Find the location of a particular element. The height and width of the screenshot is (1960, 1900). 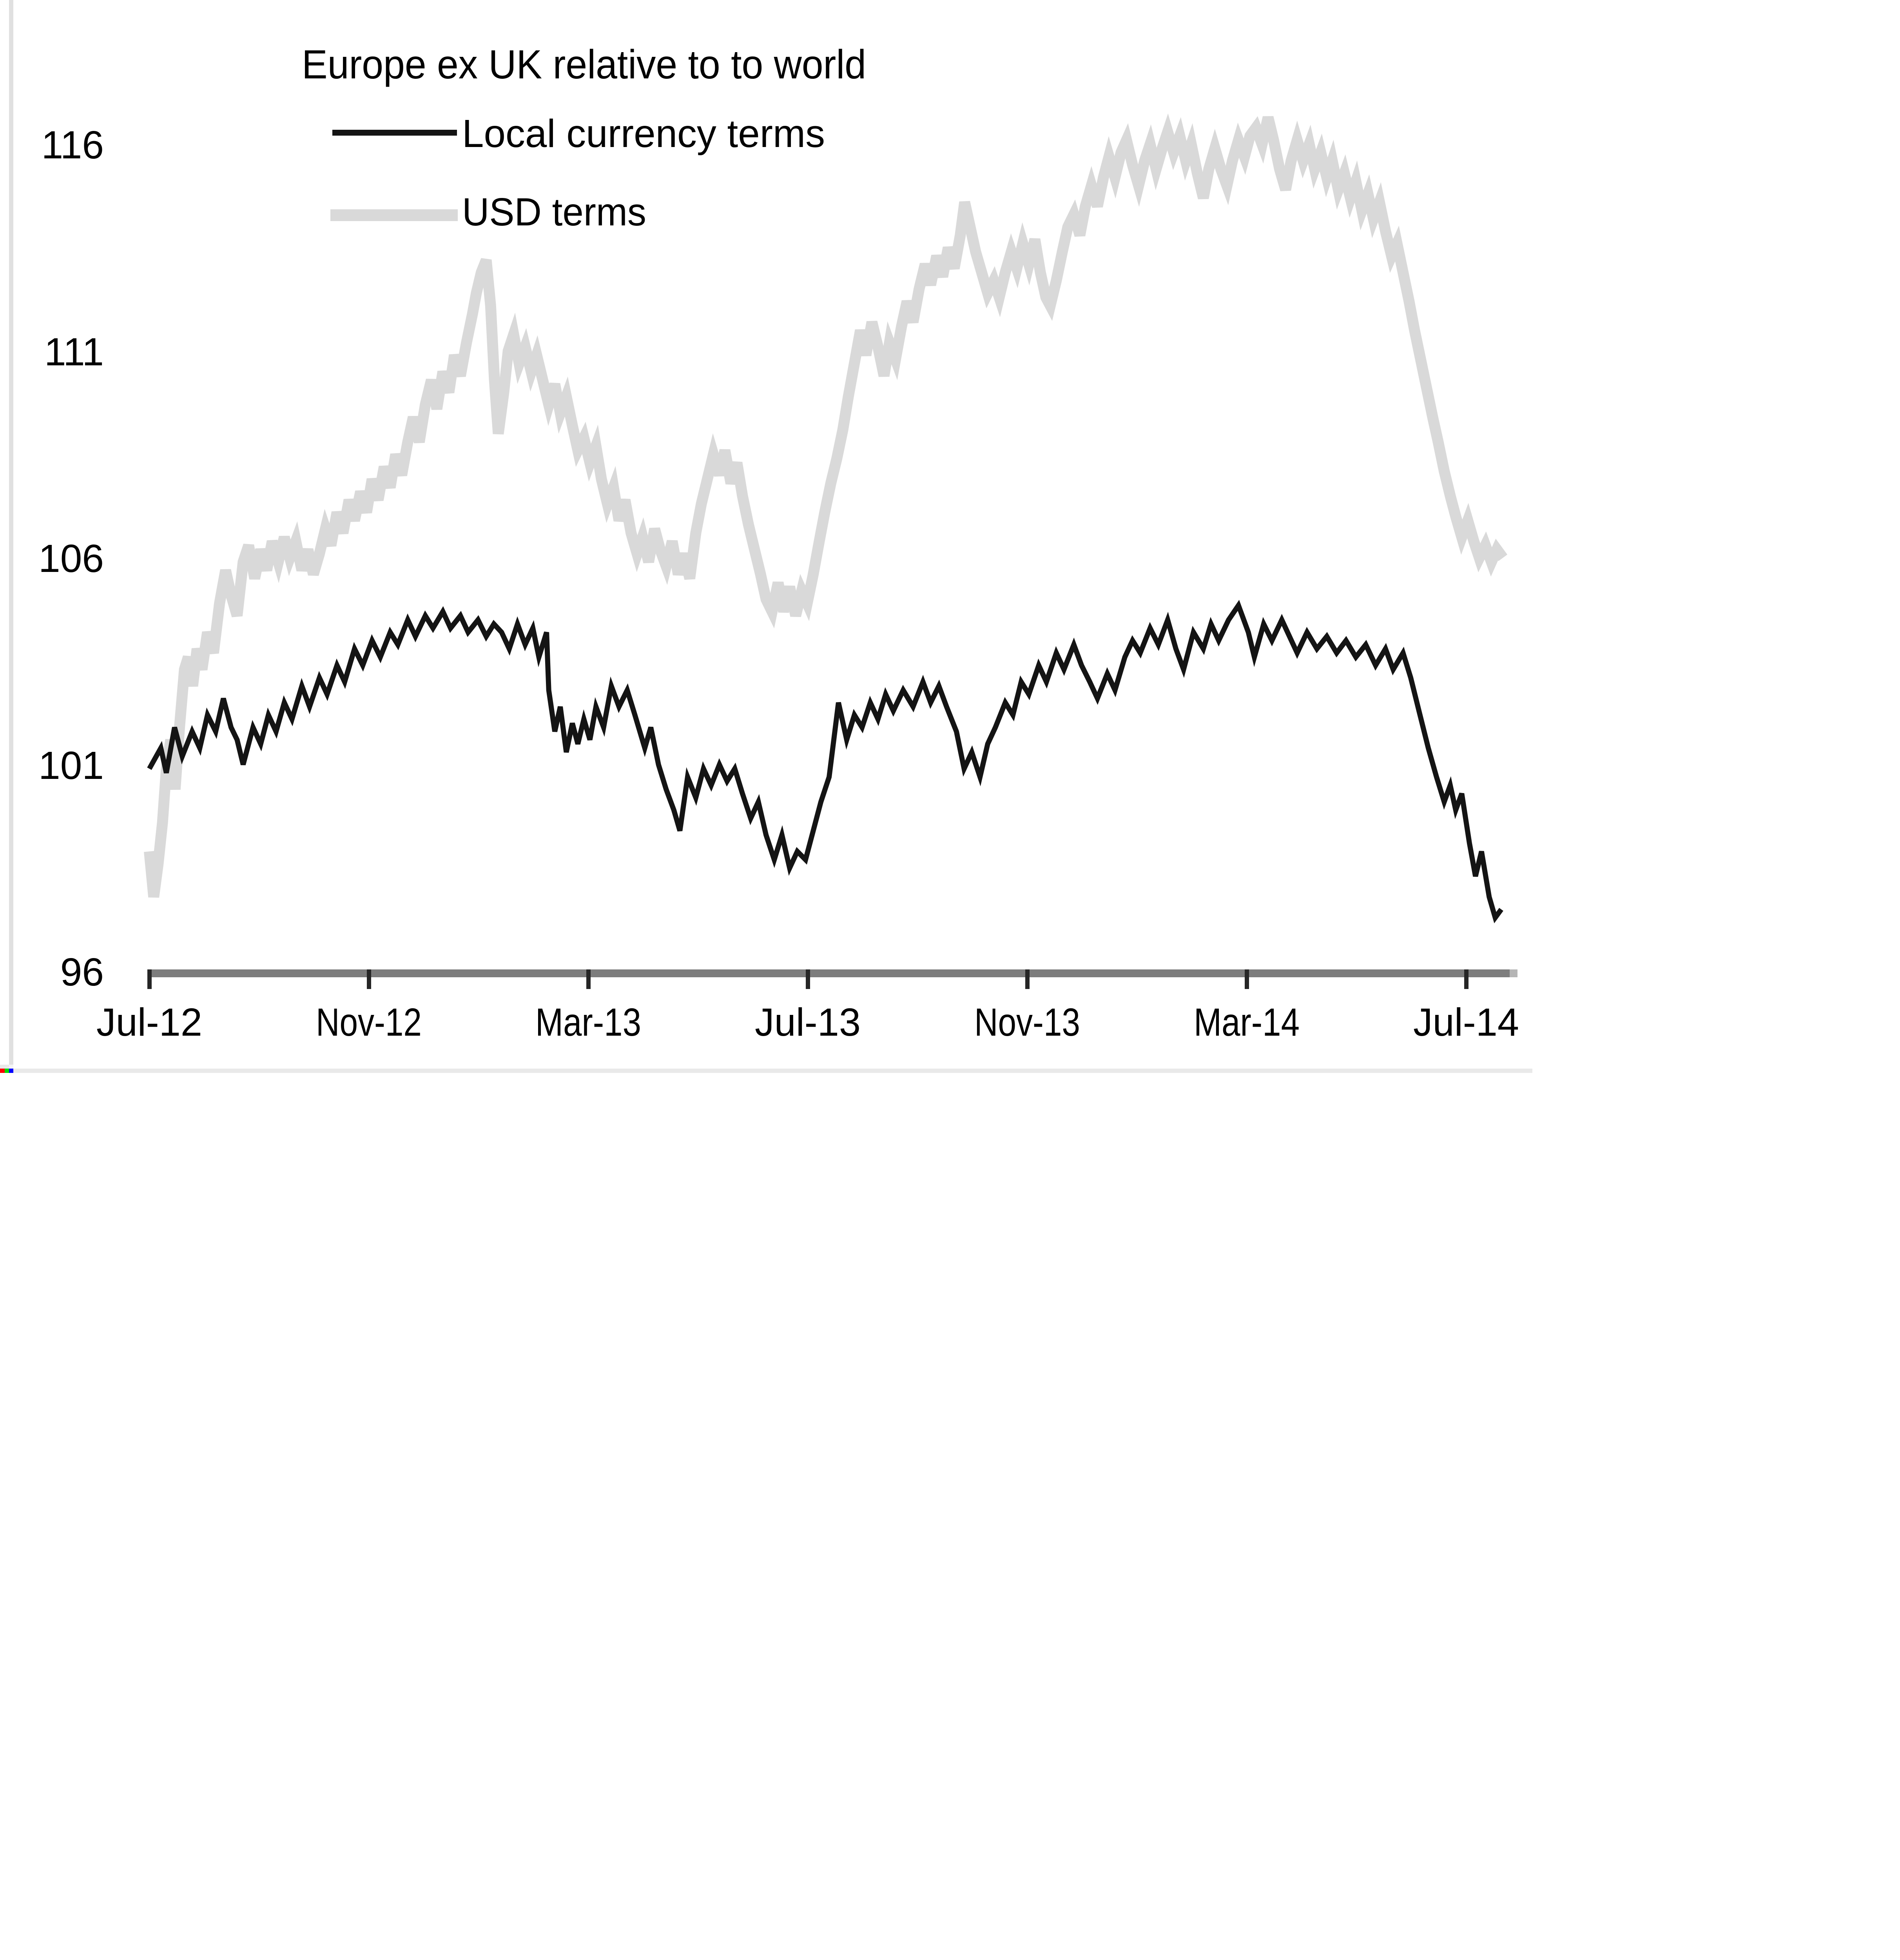

chart-corner-block is located at coordinates (4, 1067).